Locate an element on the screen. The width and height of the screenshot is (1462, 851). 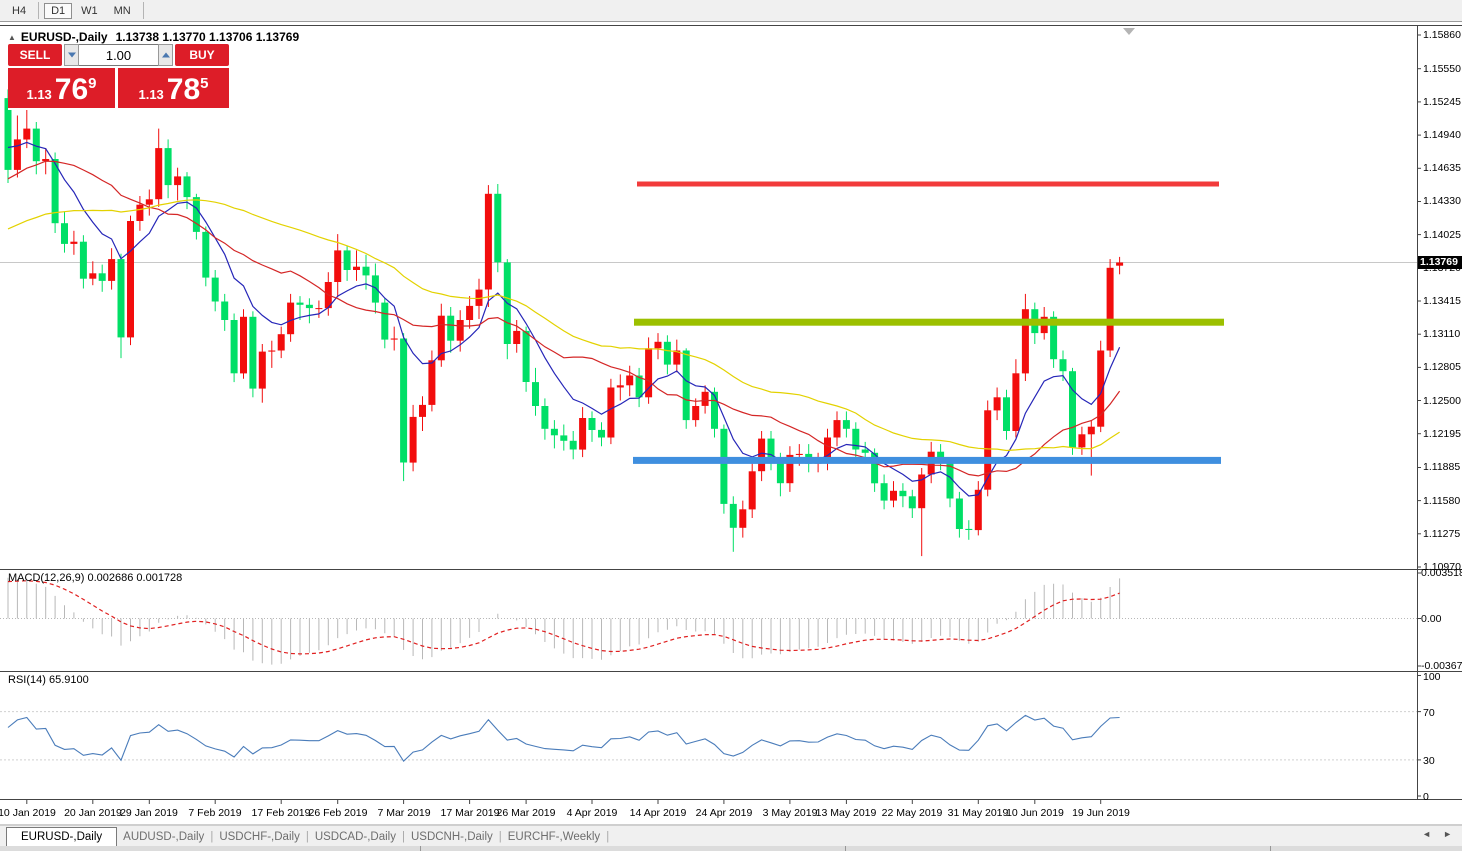
price-tick-label: 1.13110 is located at coordinates (1442, 334).